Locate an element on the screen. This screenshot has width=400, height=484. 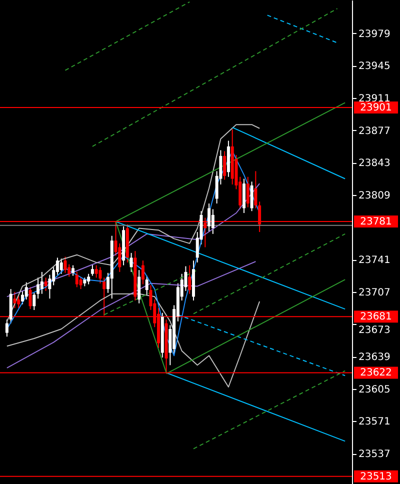
y-tick-label: 23741 is located at coordinates (374, 260).